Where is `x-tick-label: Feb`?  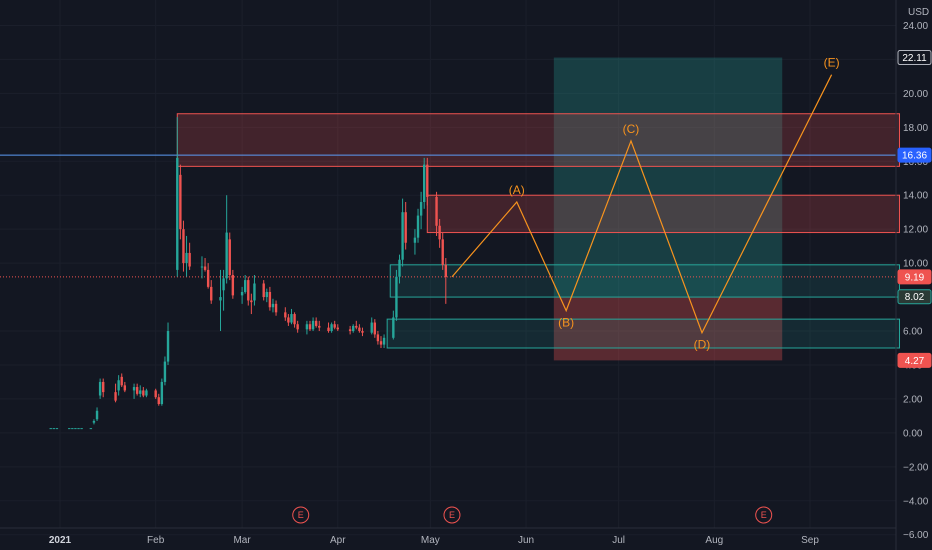 x-tick-label: Feb is located at coordinates (156, 540).